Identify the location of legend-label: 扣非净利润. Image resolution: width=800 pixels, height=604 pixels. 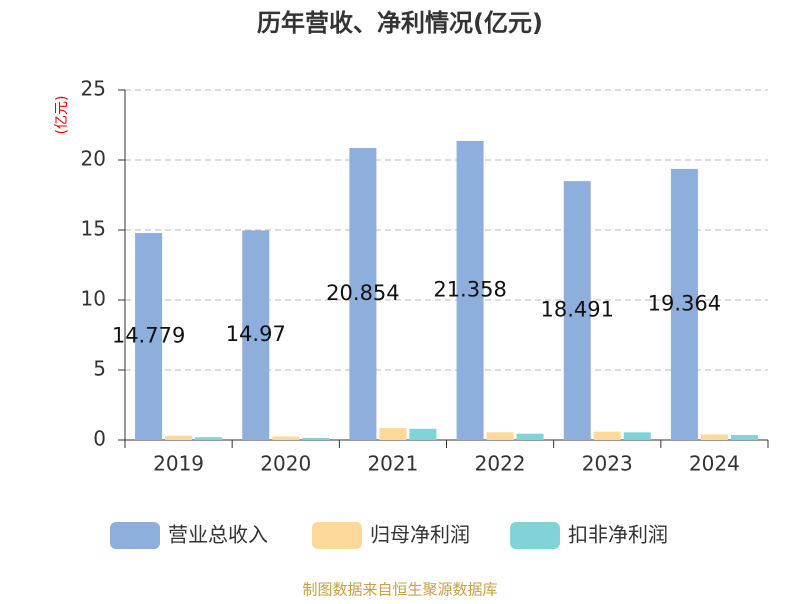
(618, 535).